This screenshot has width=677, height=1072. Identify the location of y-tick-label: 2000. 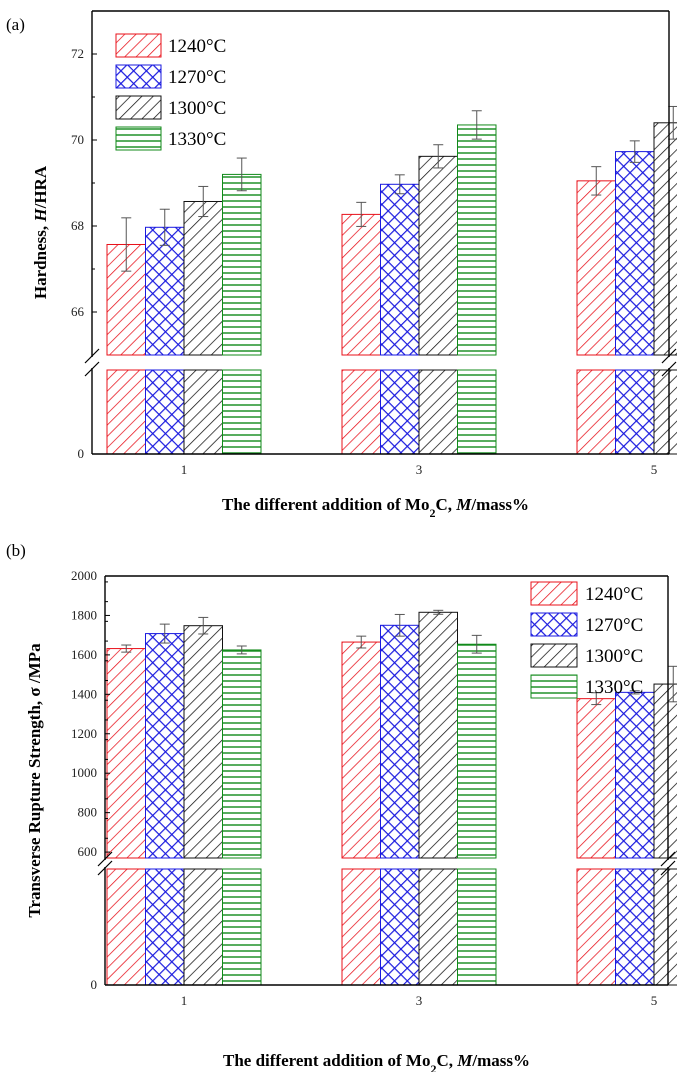
(84, 575).